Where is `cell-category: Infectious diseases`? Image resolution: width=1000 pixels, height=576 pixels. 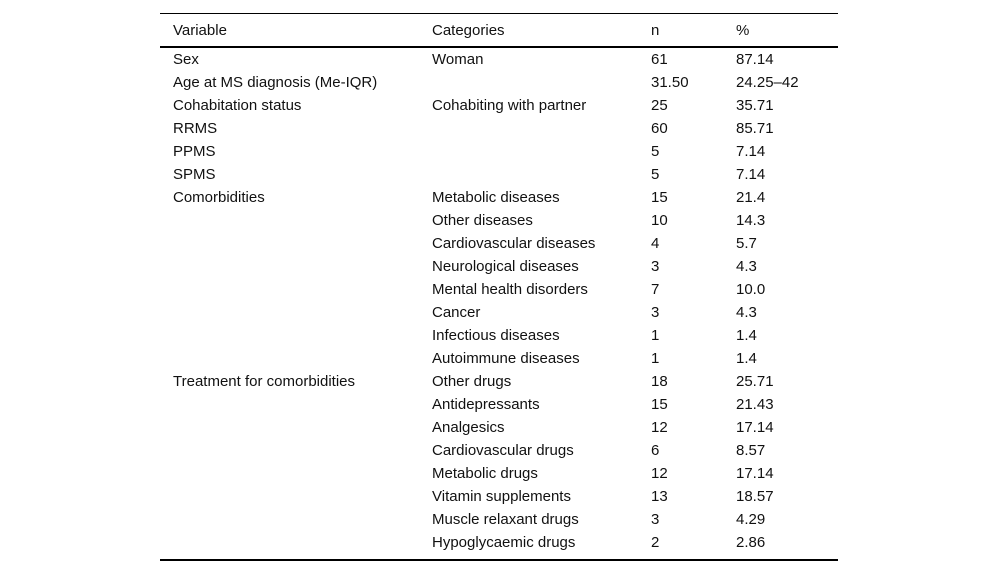 cell-category: Infectious diseases is located at coordinates (496, 335).